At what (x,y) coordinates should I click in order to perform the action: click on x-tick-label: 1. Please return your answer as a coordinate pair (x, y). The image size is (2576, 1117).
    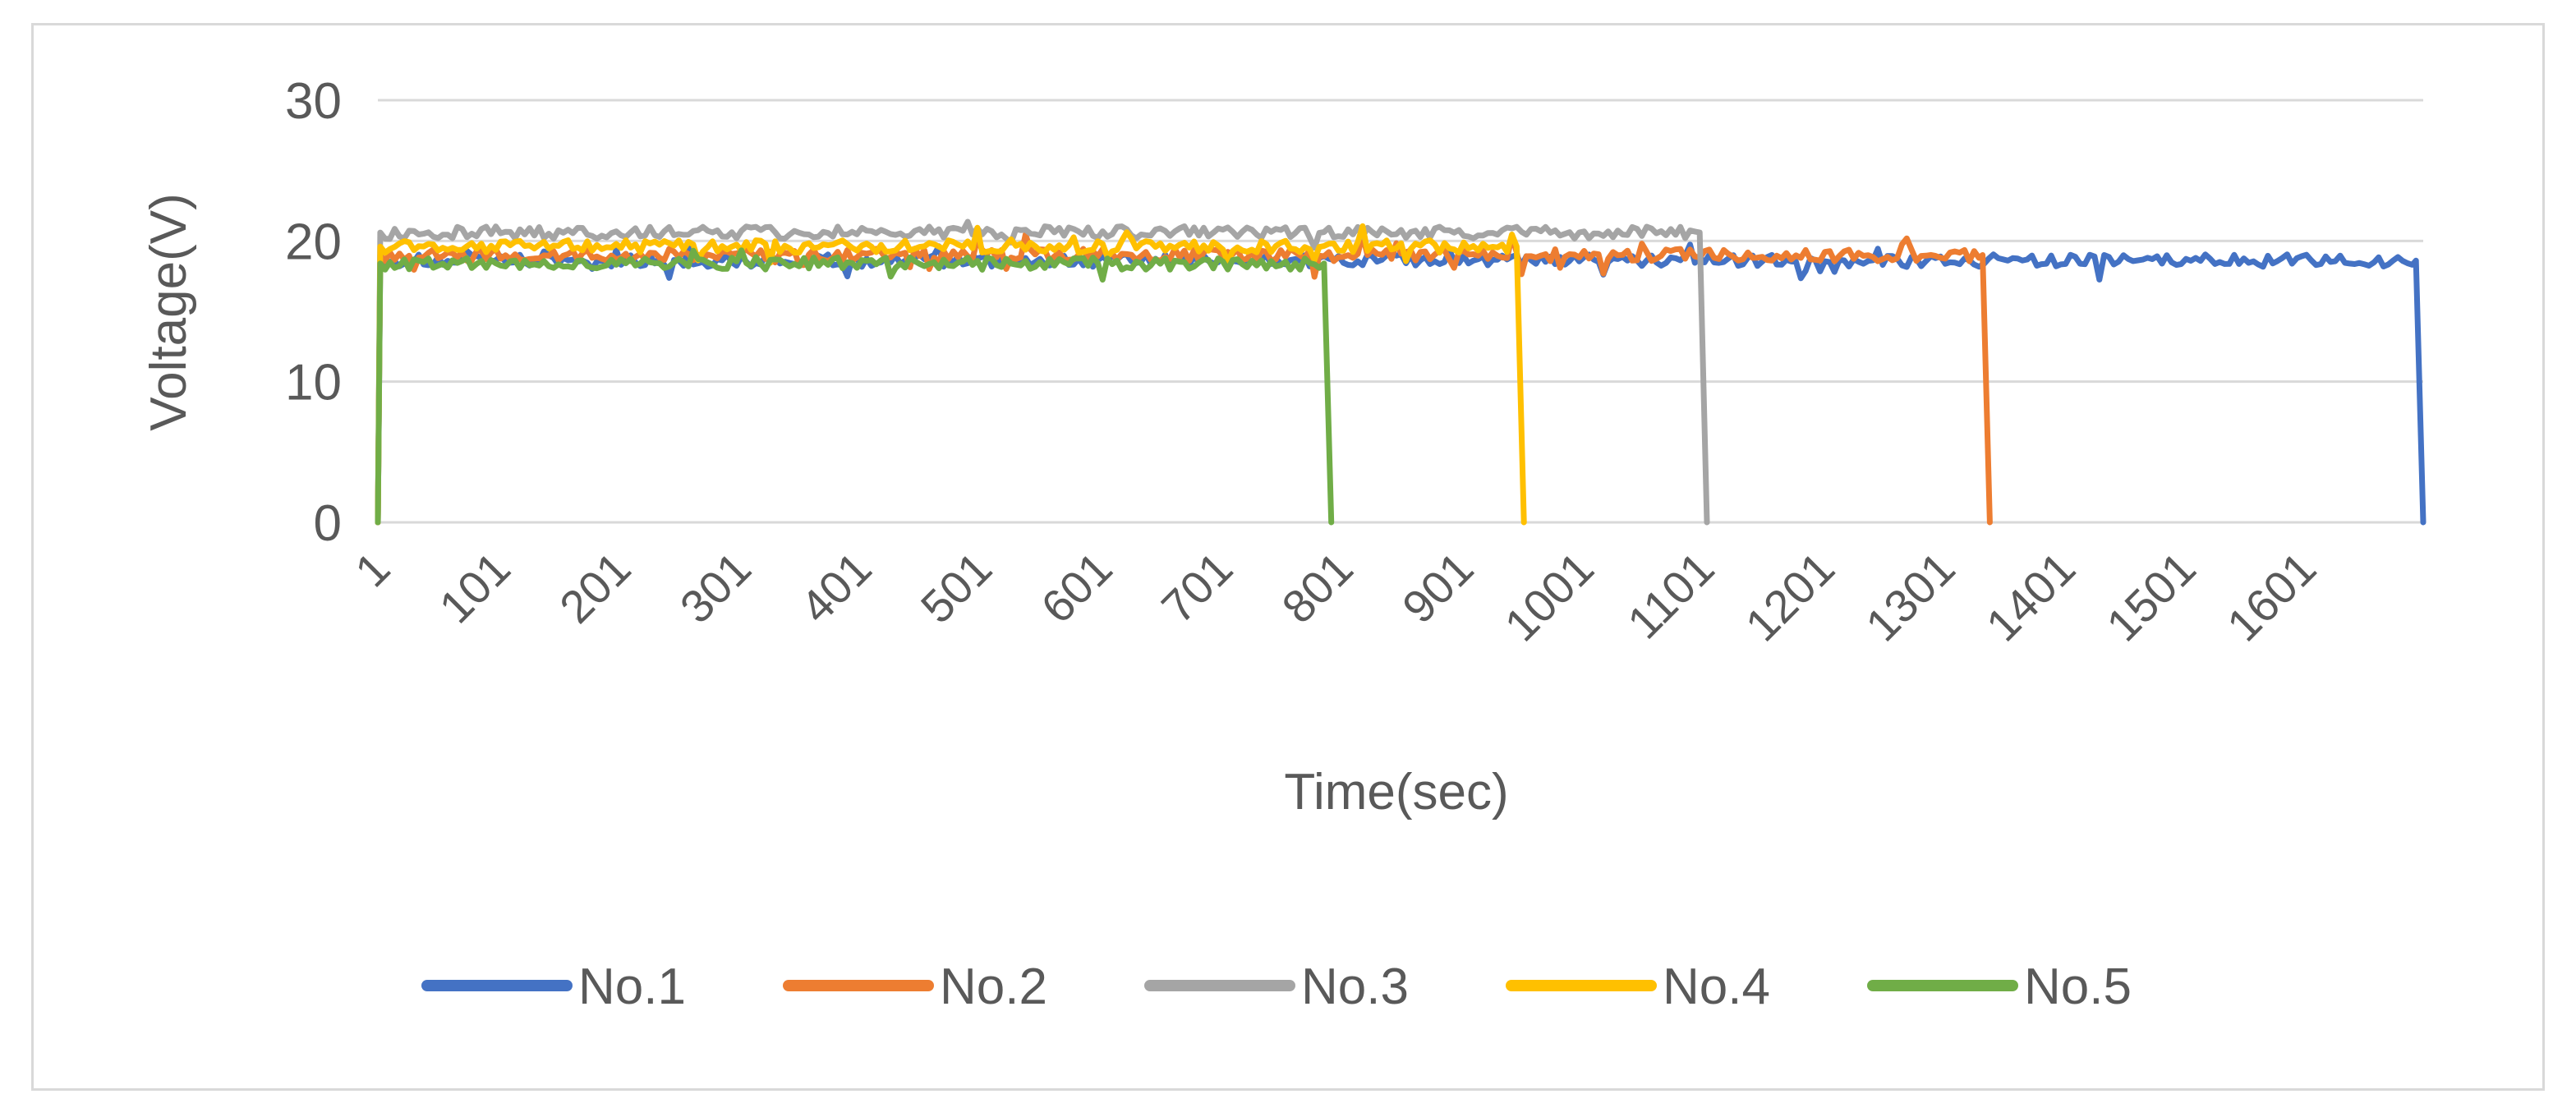
    Looking at the image, I should click on (372, 569).